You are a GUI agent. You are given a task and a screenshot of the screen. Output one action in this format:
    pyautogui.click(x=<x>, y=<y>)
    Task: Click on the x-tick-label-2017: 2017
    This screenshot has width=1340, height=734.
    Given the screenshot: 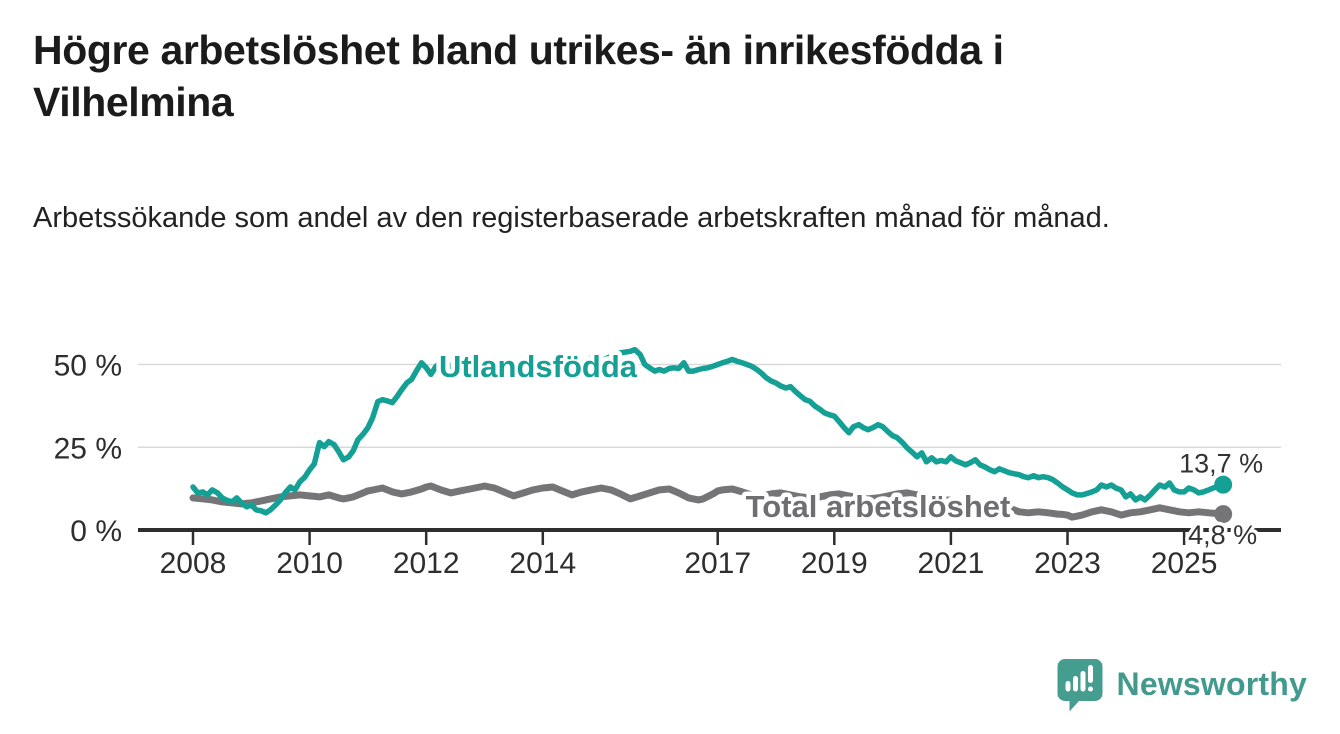 What is the action you would take?
    pyautogui.click(x=717, y=563)
    